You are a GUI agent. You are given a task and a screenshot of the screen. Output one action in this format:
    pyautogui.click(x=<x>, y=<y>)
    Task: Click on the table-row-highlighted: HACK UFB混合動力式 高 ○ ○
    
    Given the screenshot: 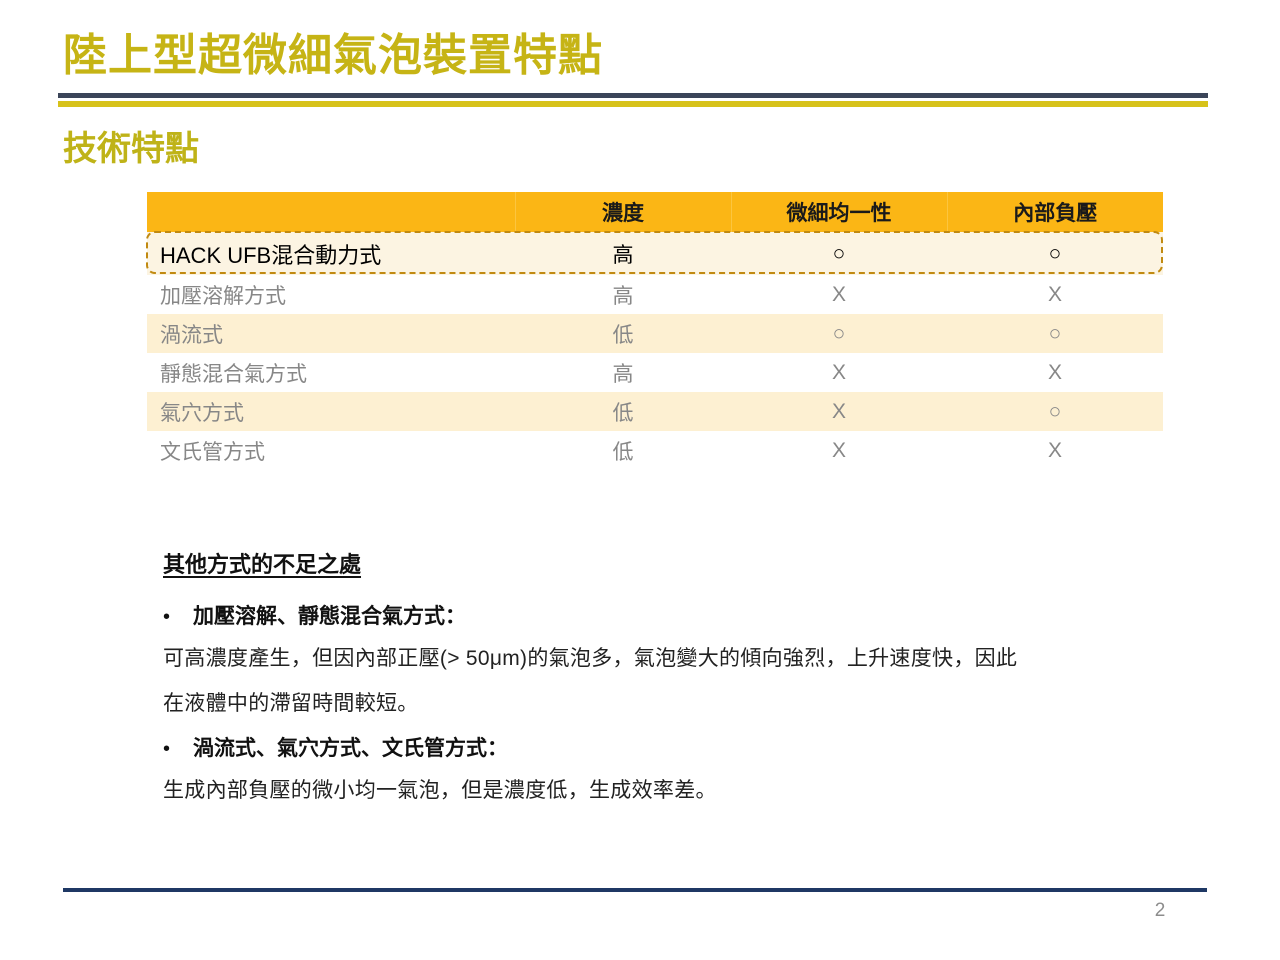 What is the action you would take?
    pyautogui.click(x=655, y=253)
    